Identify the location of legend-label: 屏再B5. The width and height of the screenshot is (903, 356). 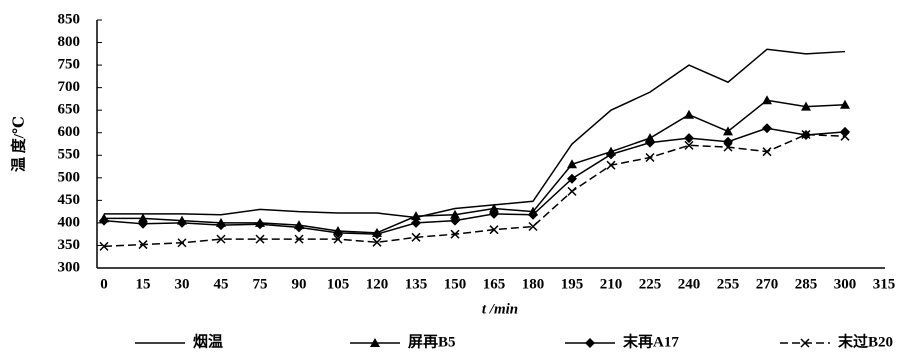
(432, 341).